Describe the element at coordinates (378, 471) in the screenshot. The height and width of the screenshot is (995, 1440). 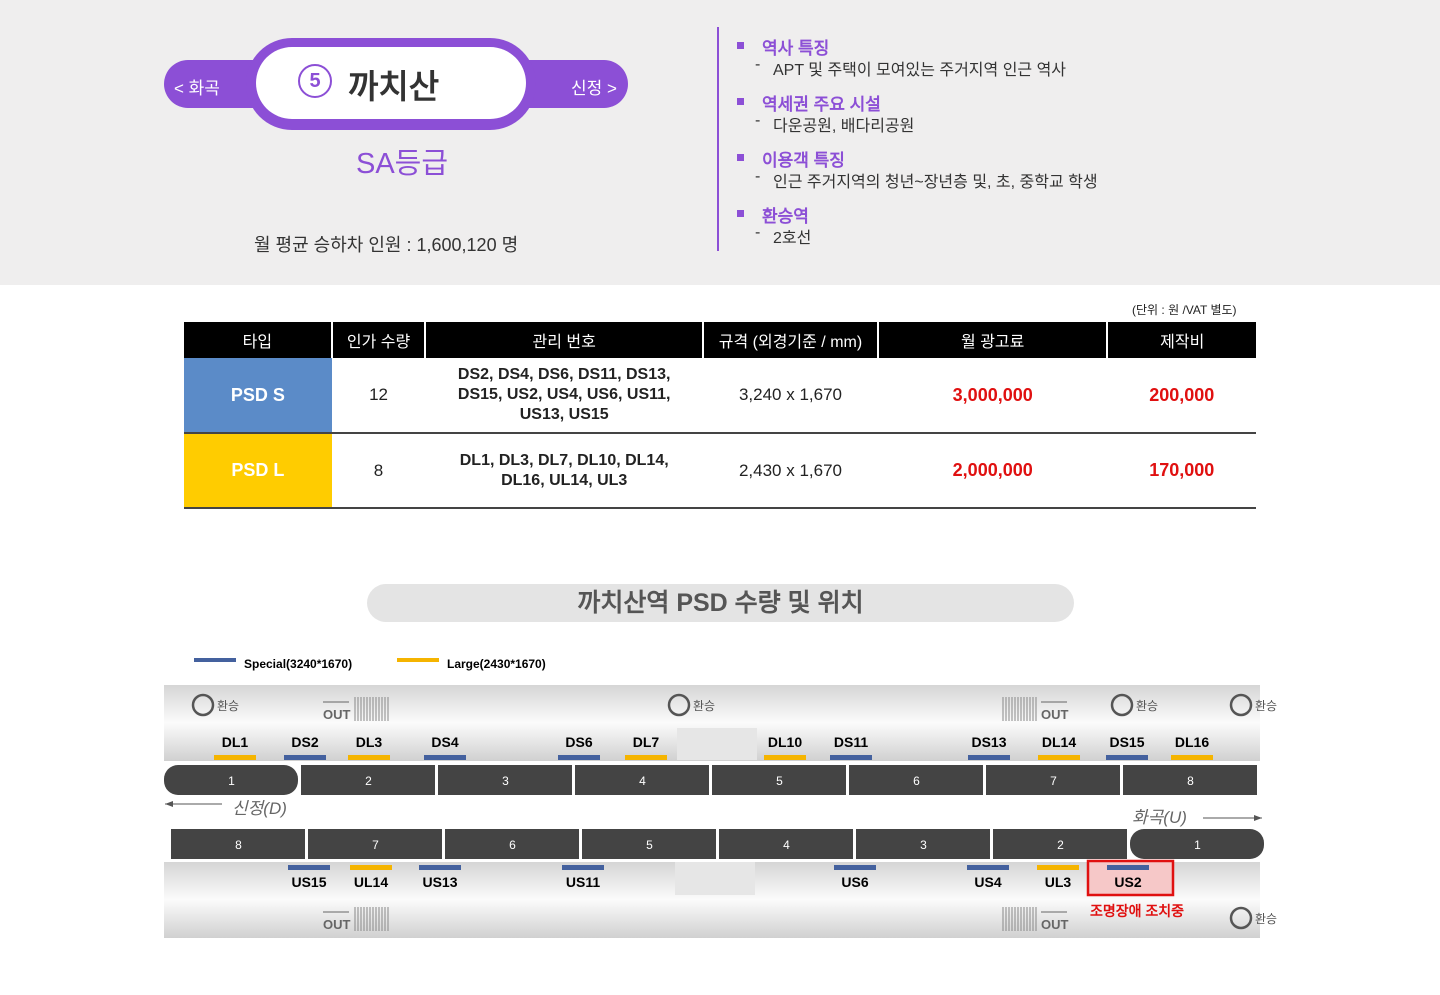
I see `table-cell: 8` at that location.